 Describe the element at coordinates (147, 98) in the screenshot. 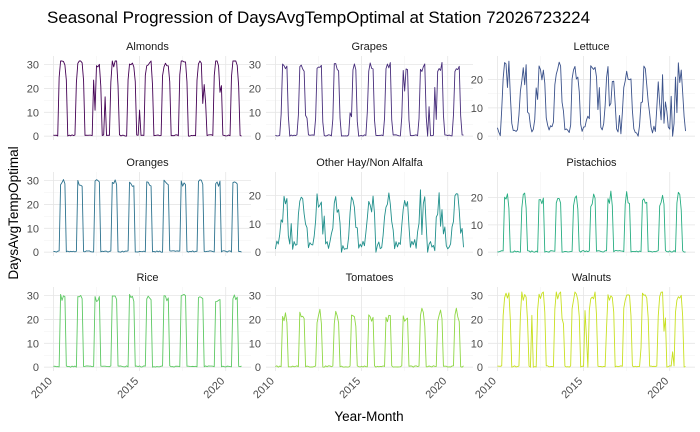

I see `series-line-almonds` at that location.